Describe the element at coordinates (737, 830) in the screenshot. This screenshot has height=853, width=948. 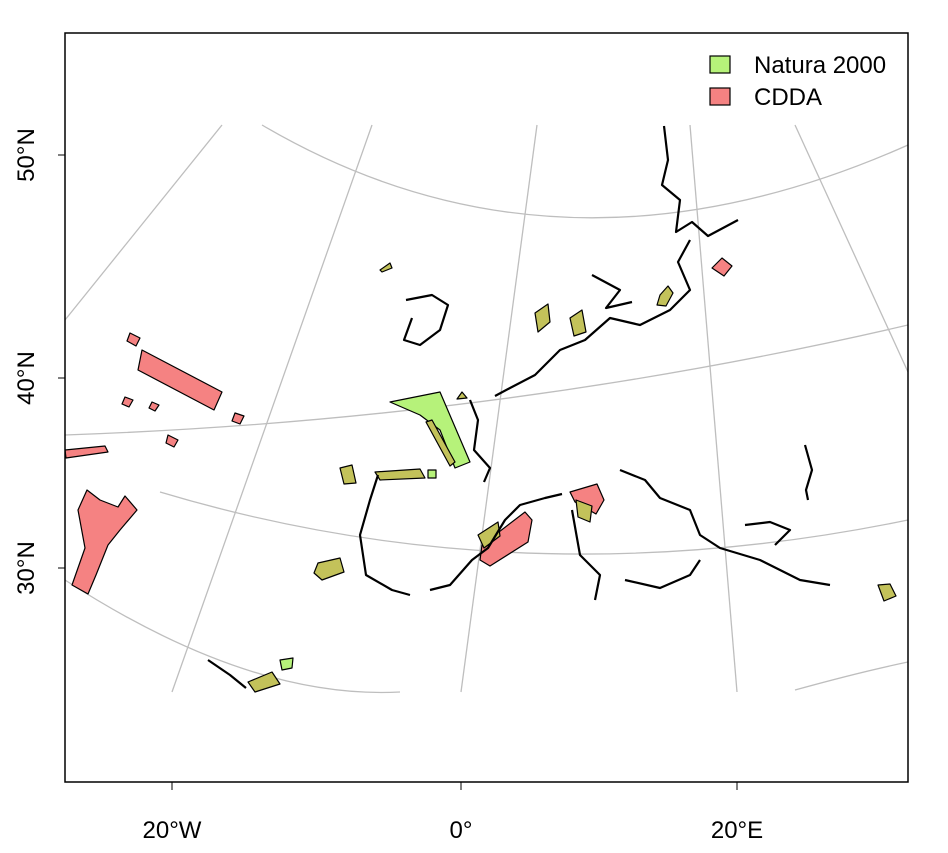
I see `x-tick-label: 20°E` at that location.